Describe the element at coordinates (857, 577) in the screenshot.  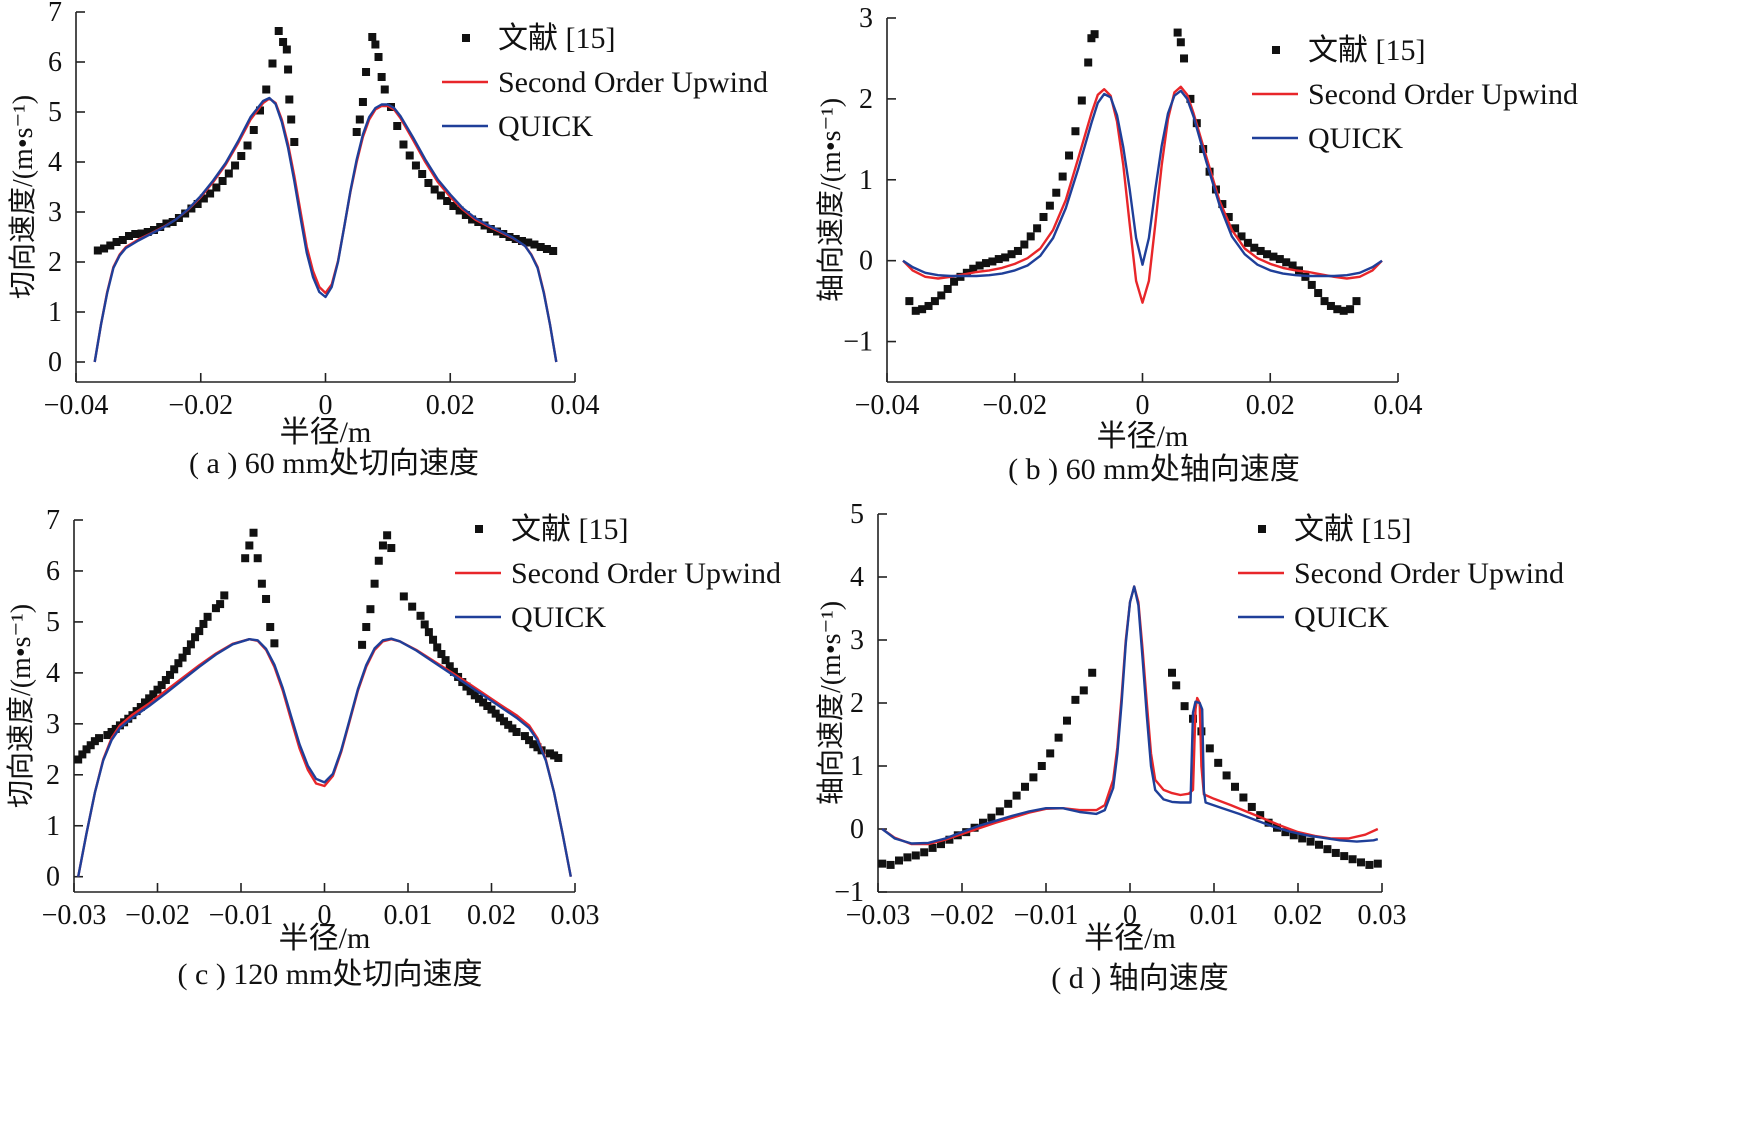
I see `y-tick-label: 4` at that location.